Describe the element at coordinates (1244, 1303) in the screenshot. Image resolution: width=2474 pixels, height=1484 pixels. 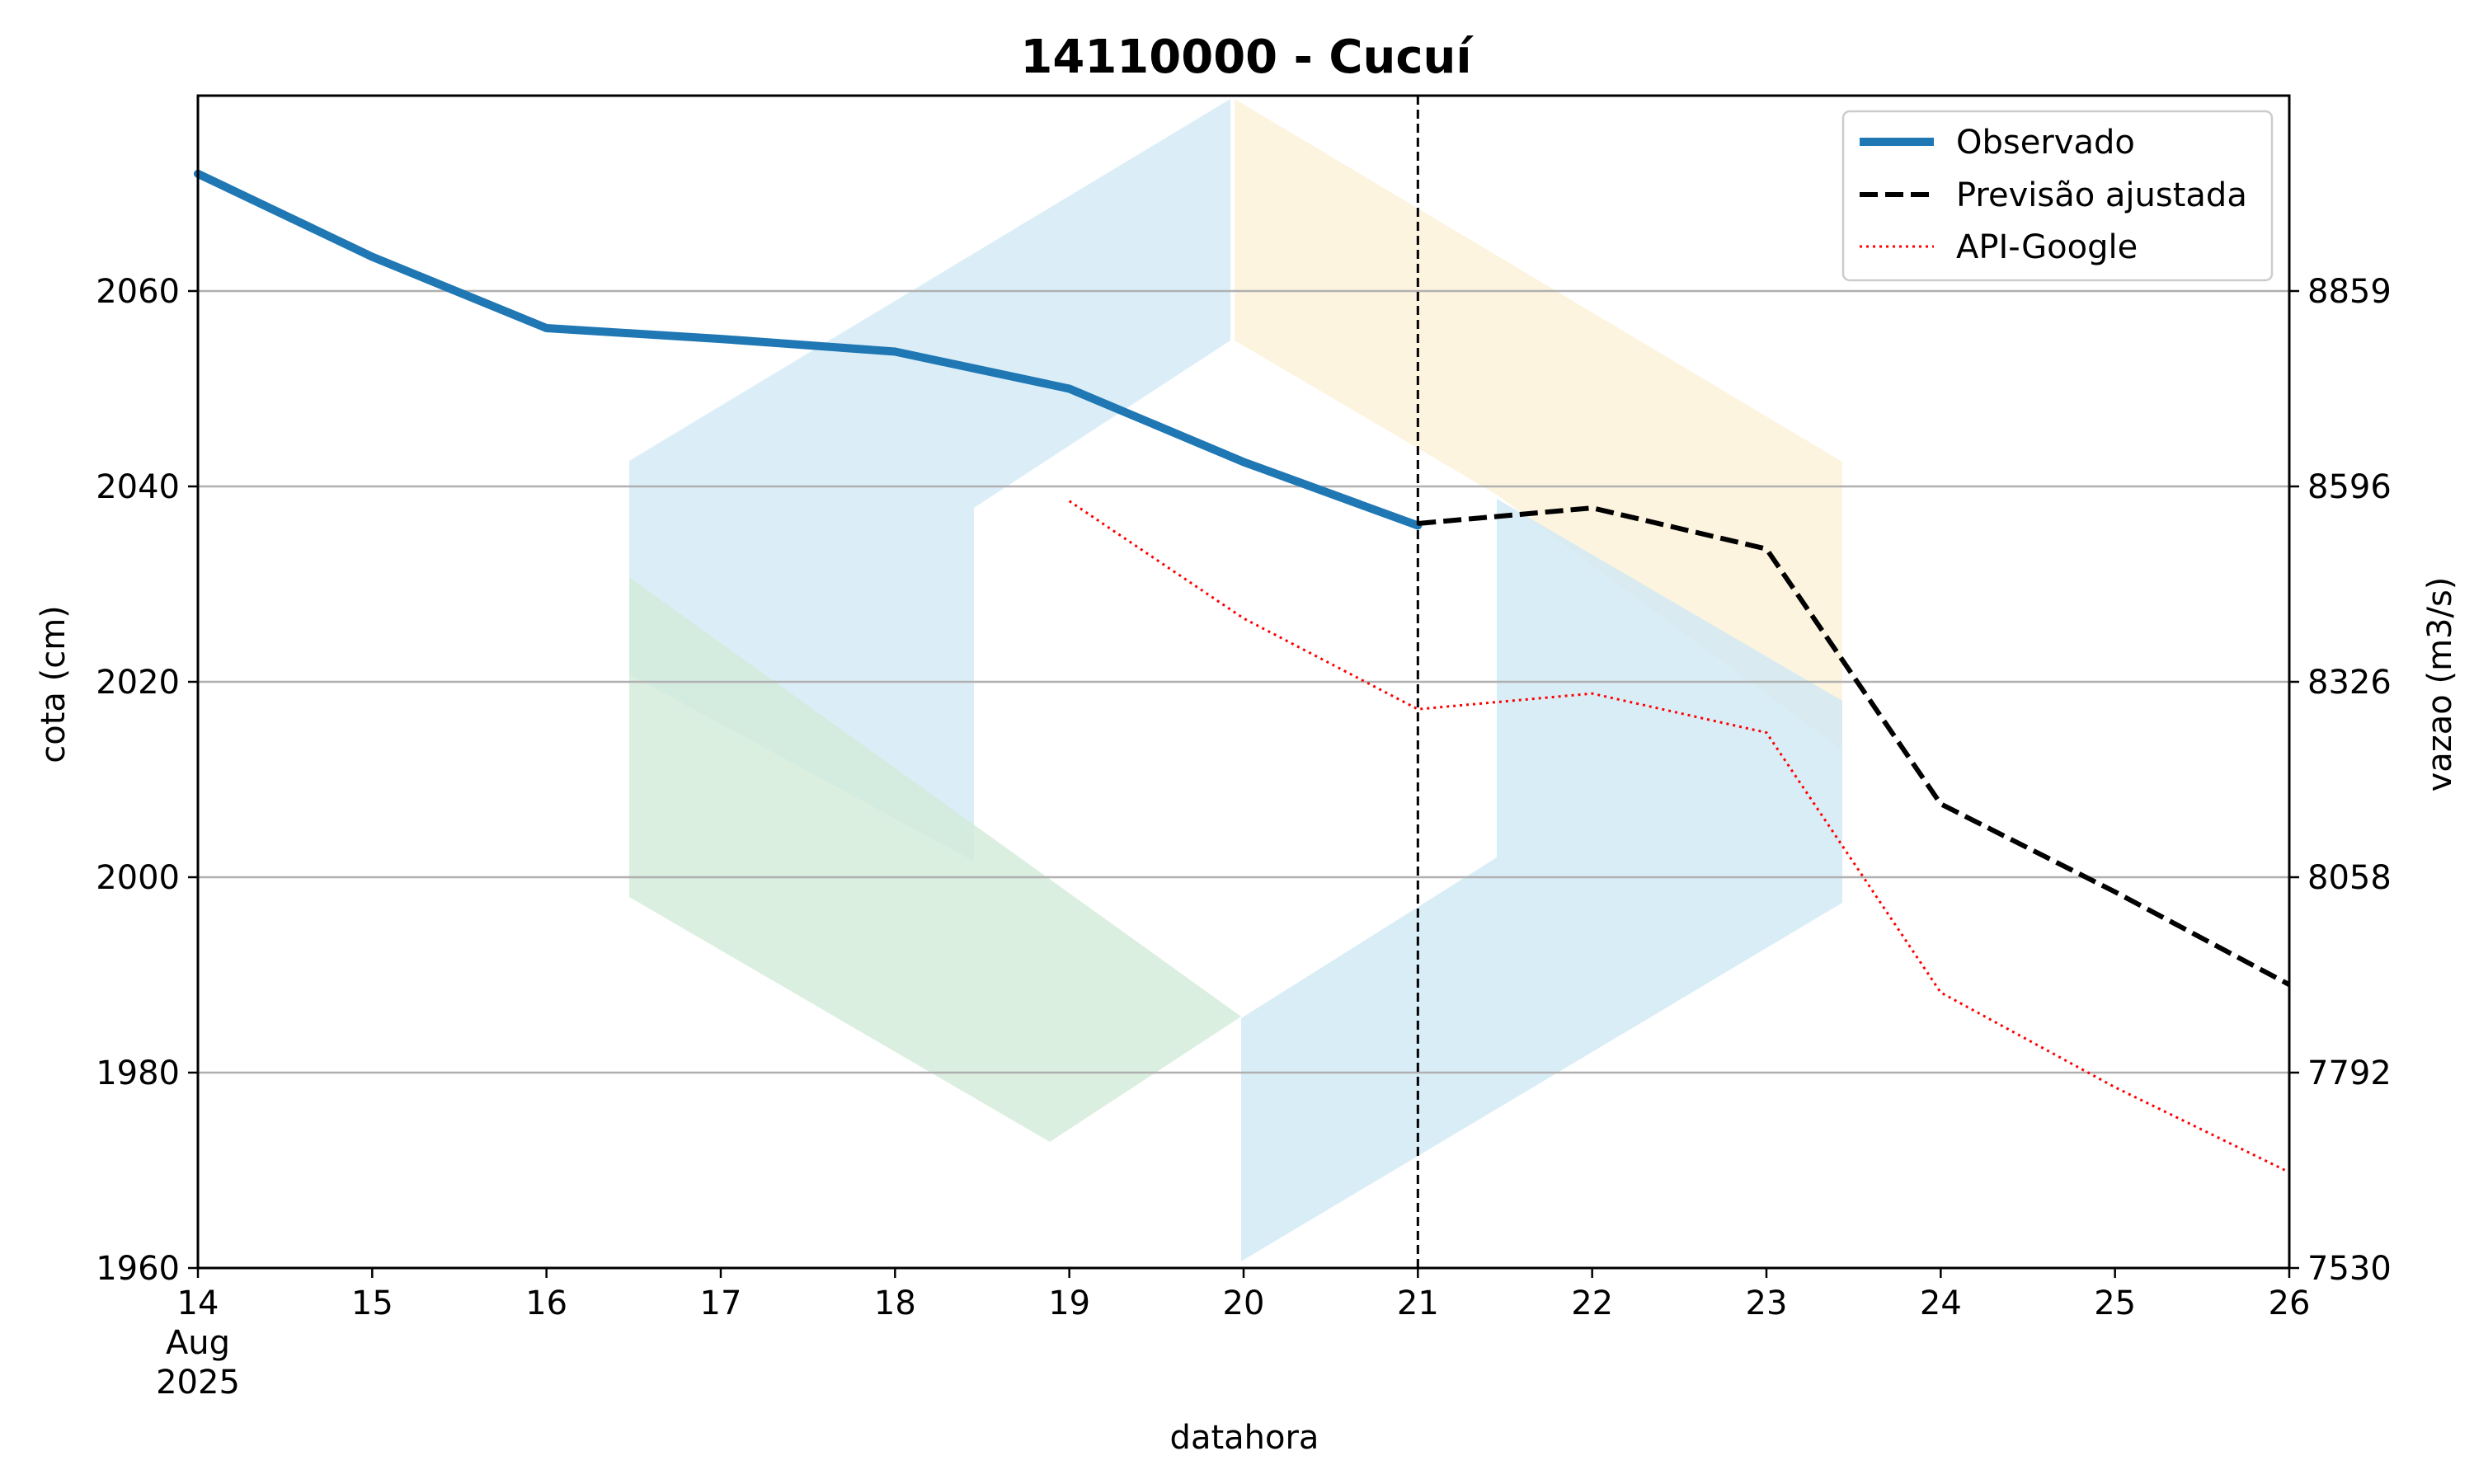
I see `x-tick-label: 20` at that location.